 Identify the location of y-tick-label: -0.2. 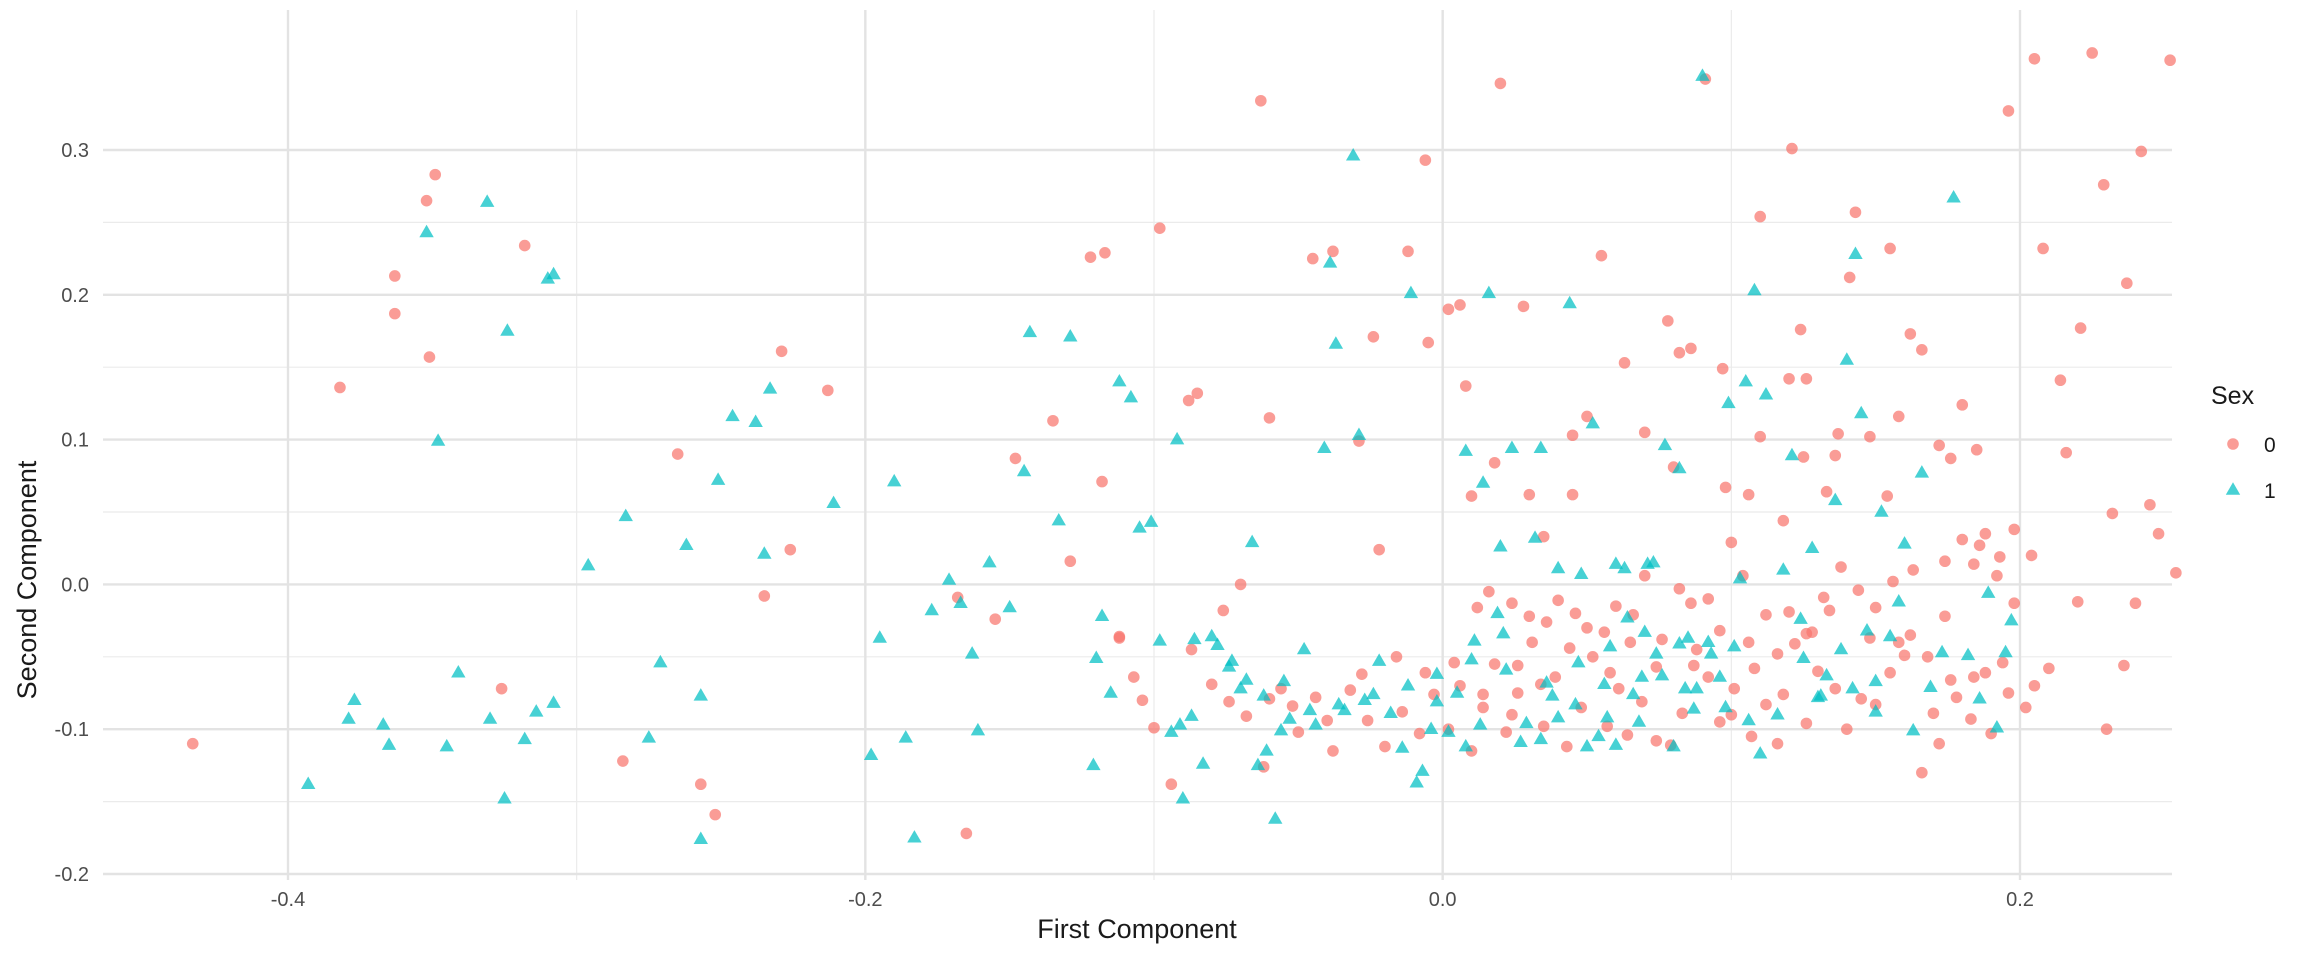
(72, 875).